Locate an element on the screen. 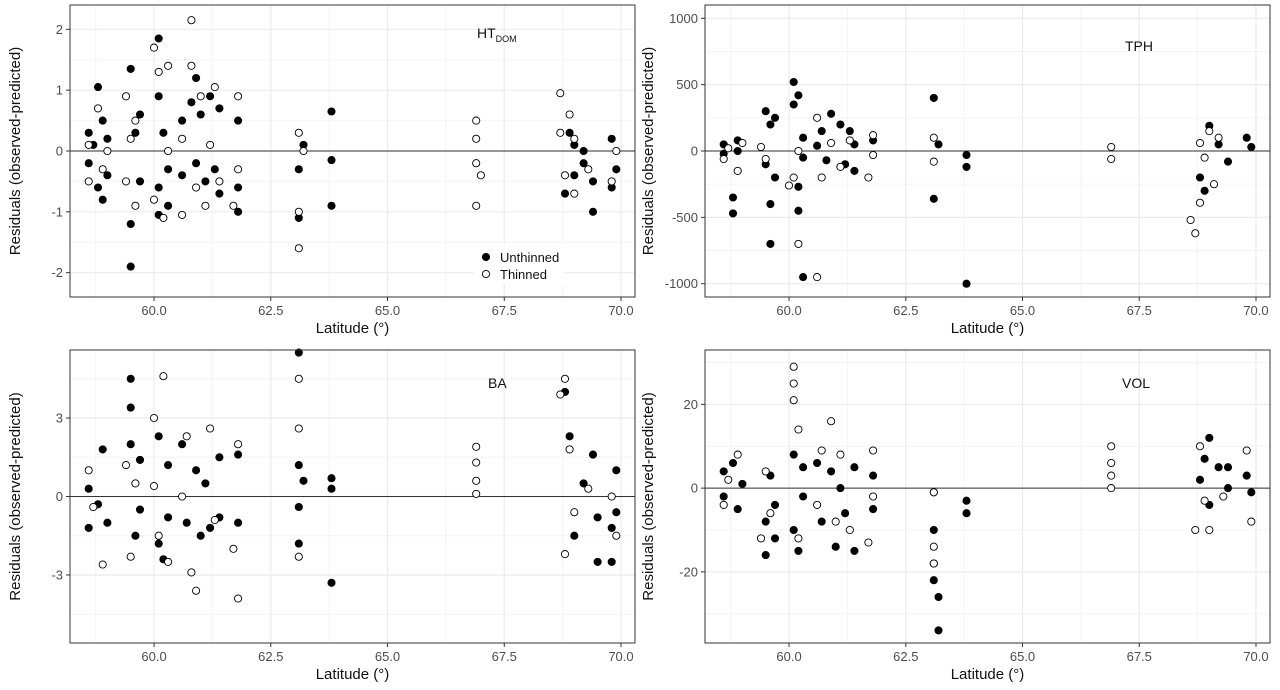 The image size is (1280, 690). legend-label-thinned: Thinned is located at coordinates (523, 274).